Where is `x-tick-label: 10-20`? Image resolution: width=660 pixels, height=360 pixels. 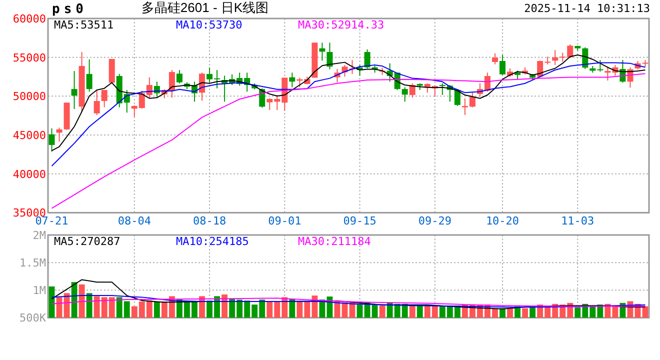 x-tick-label: 10-20 is located at coordinates (503, 221).